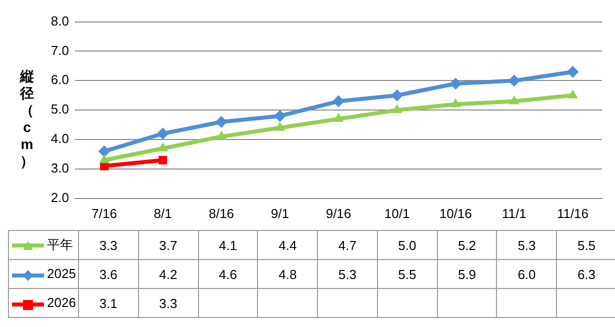 The width and height of the screenshot is (615, 327). I want to click on y-tick-label: 7.0, so click(59, 50).